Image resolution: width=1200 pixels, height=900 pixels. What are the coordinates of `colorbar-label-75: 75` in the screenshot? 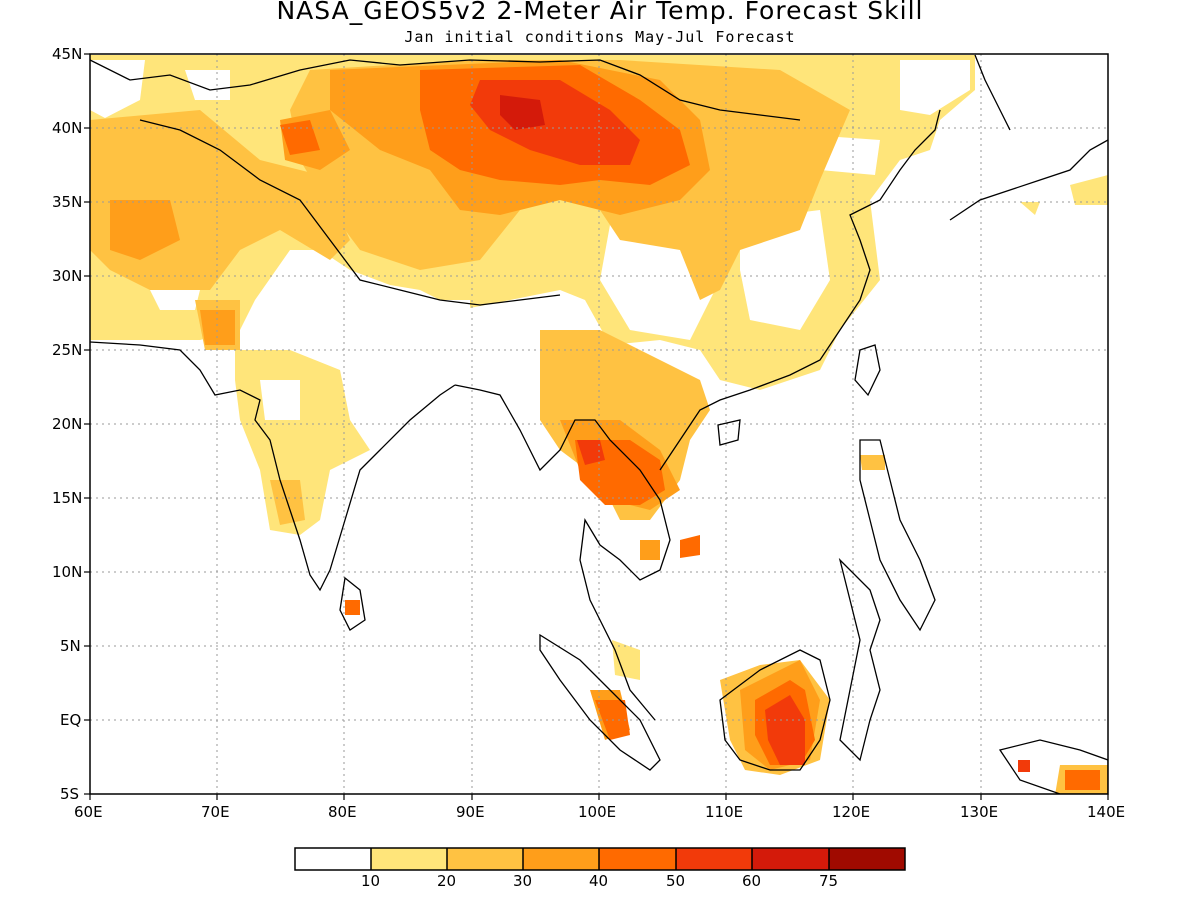 It's located at (829, 881).